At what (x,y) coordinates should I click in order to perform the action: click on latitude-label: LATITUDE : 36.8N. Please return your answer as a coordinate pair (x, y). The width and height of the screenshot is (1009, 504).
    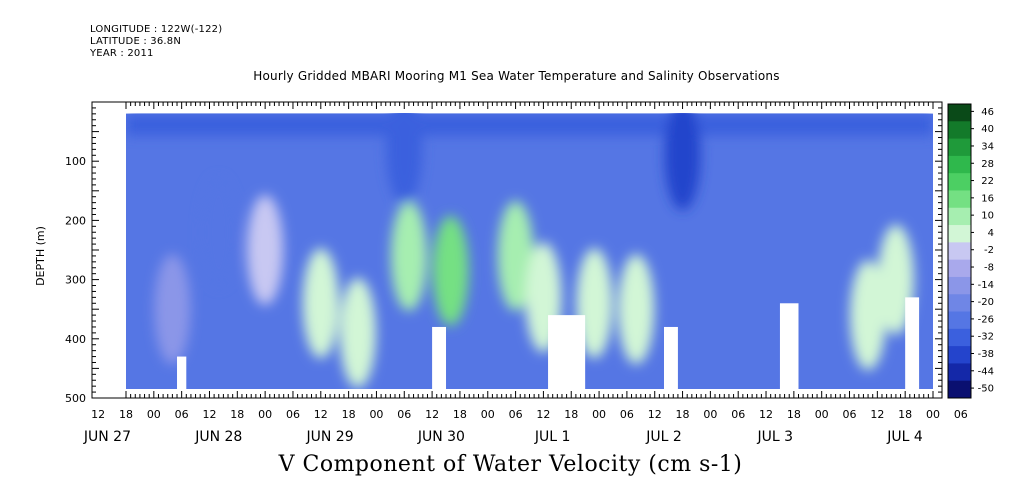
    Looking at the image, I should click on (136, 41).